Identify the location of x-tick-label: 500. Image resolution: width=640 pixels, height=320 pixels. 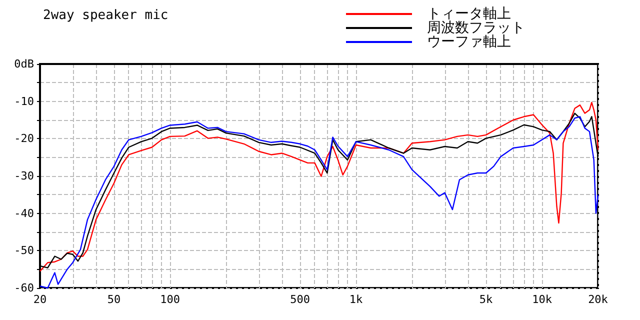
(300, 299).